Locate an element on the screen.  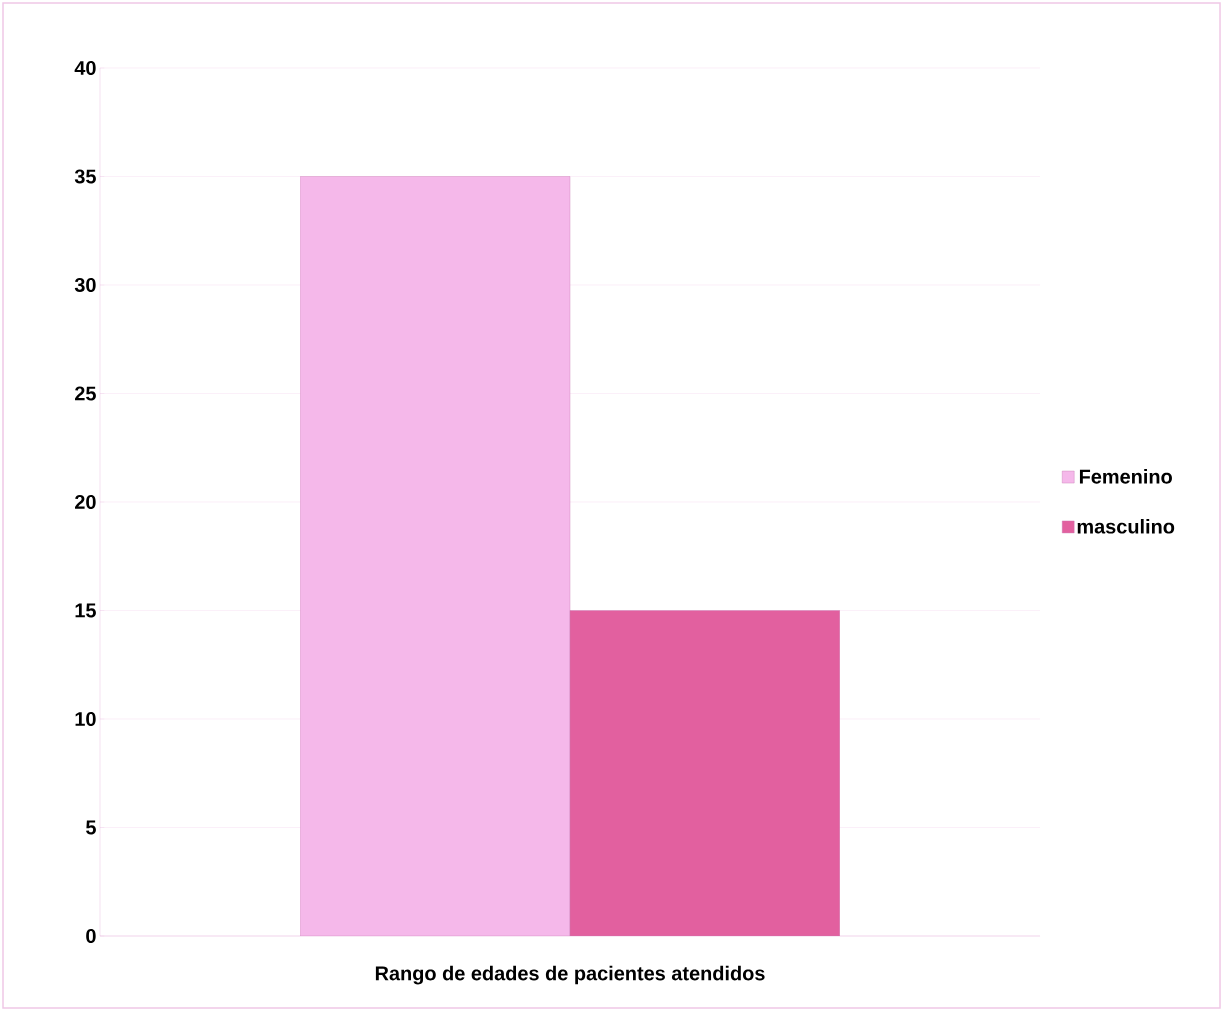
y-tick-label: 35 is located at coordinates (85, 176).